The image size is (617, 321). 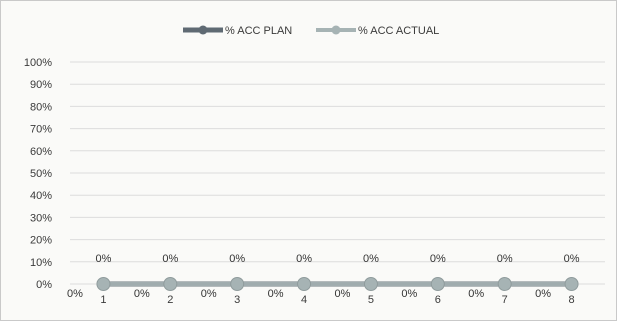 I want to click on x-tick-label: 7, so click(x=505, y=300).